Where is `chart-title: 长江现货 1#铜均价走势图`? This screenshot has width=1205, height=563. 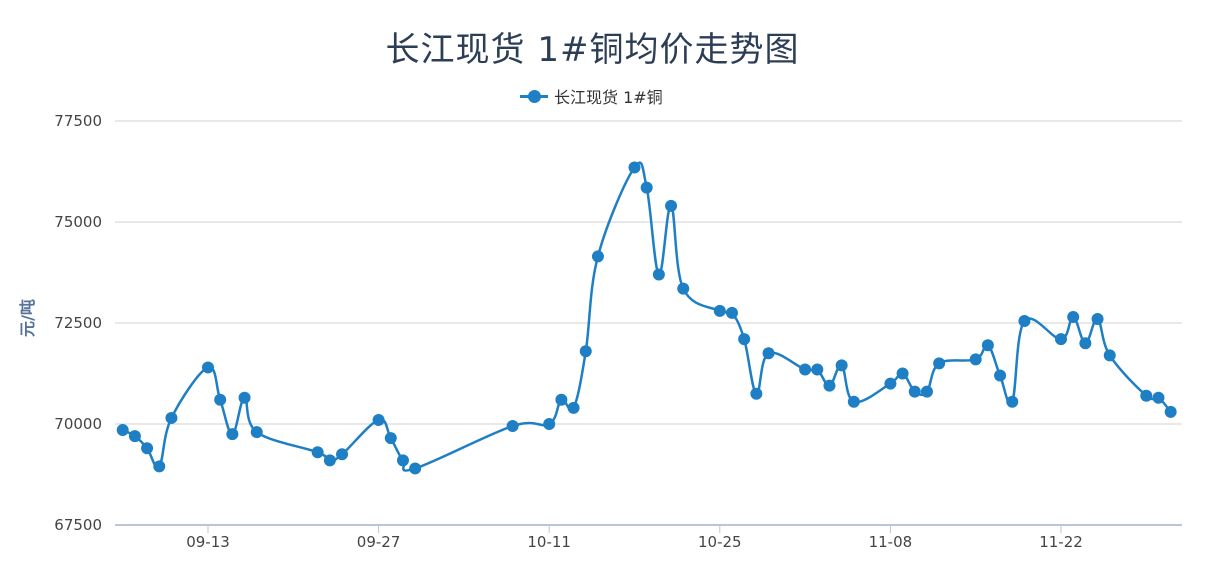
chart-title: 长江现货 1#铜均价走势图 is located at coordinates (592, 50).